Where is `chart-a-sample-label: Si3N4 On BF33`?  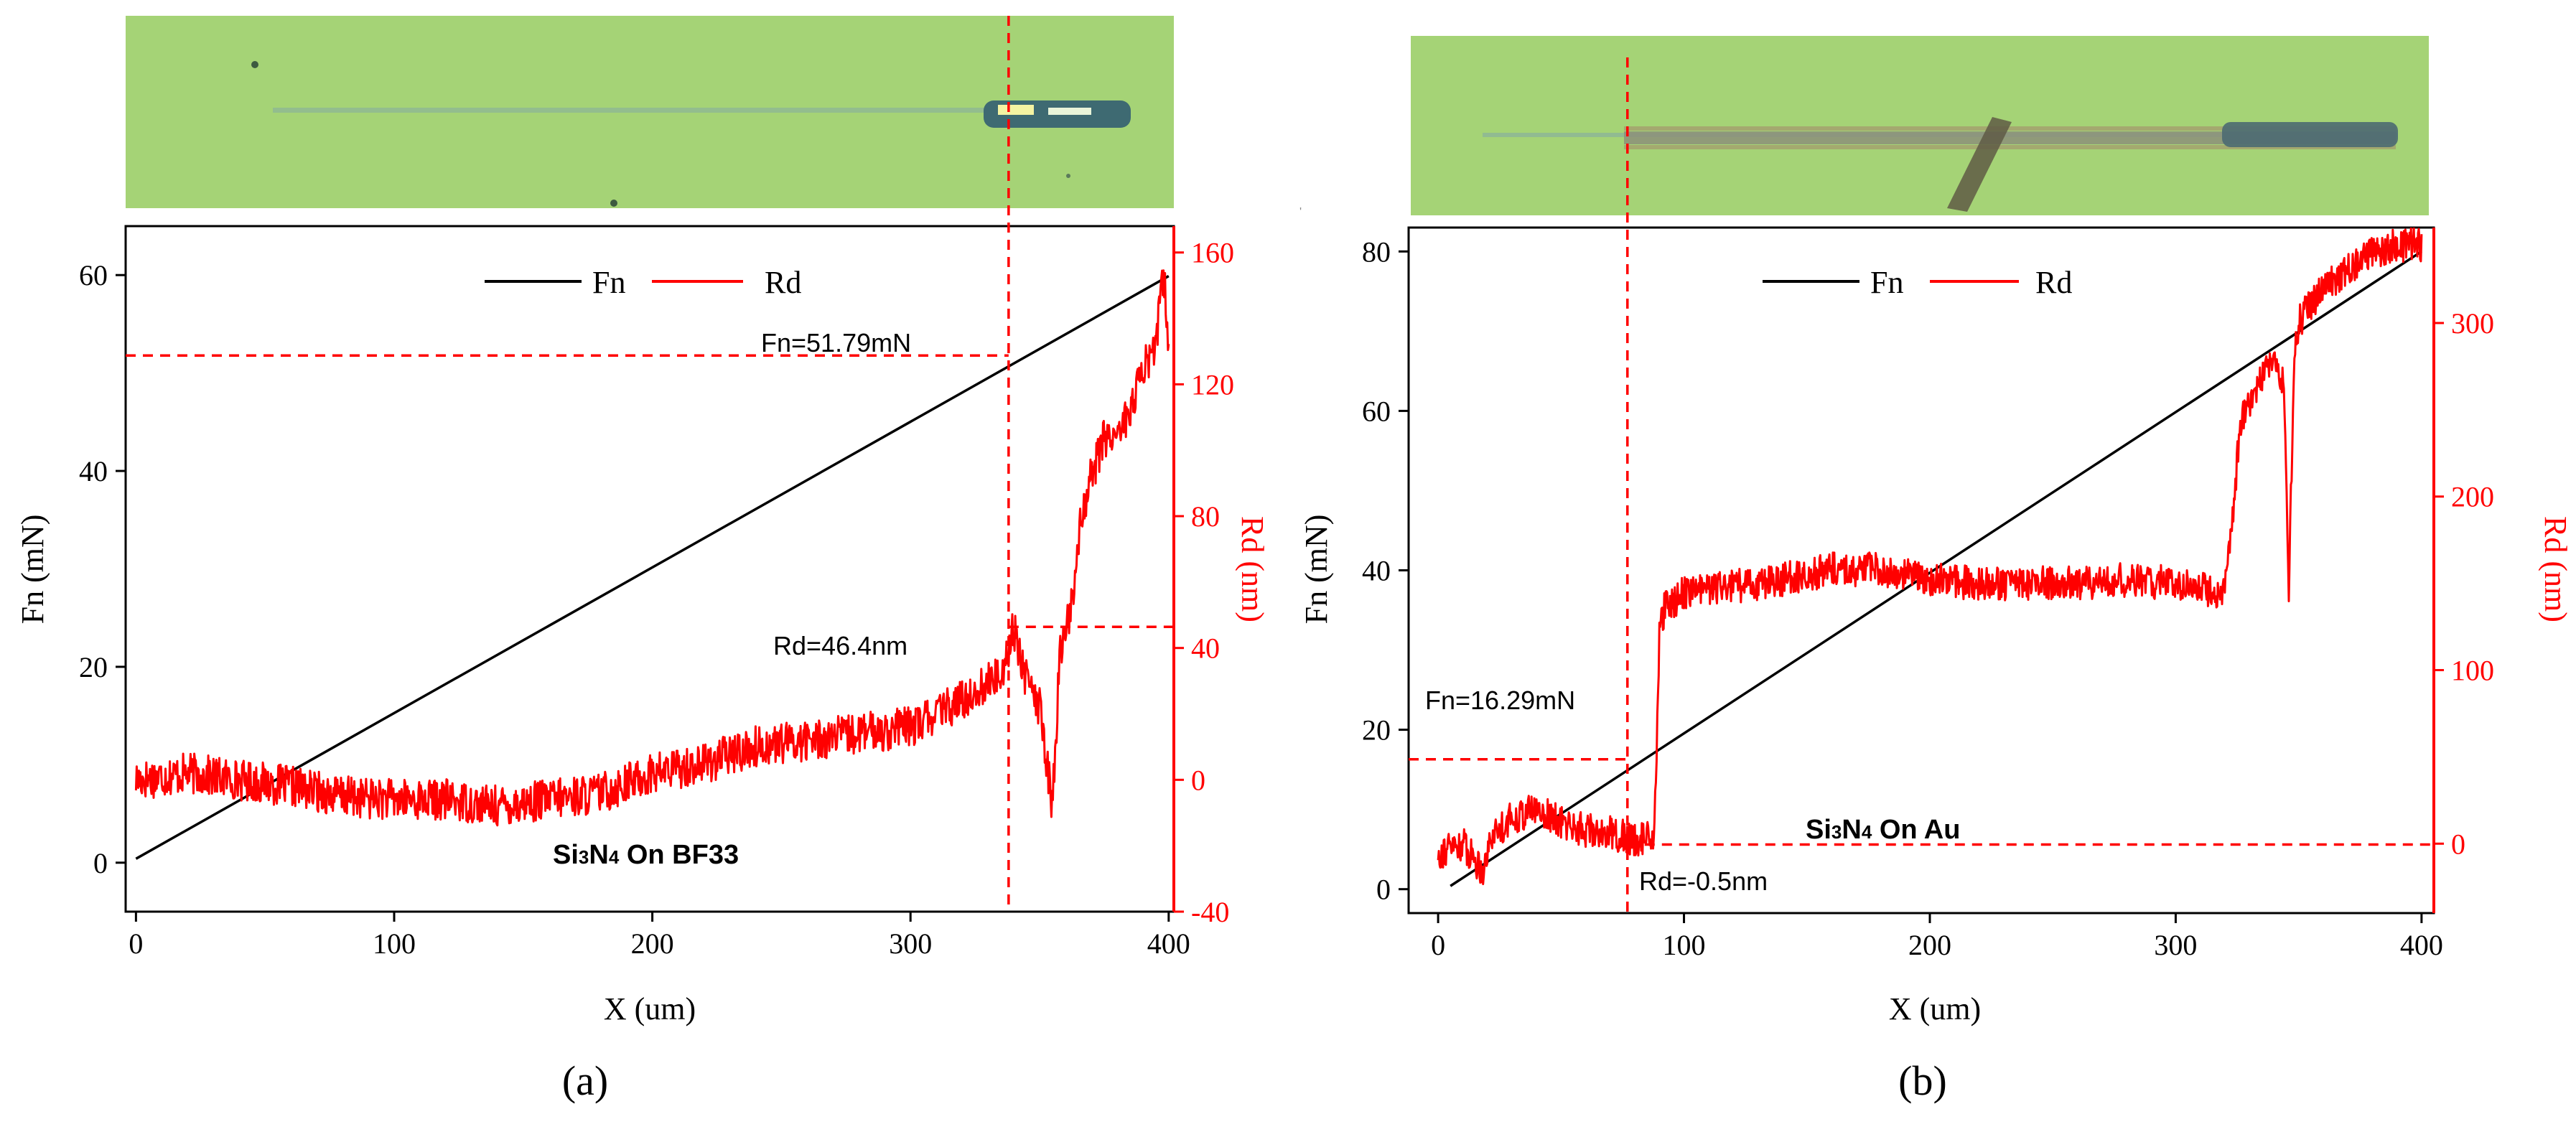 chart-a-sample-label: Si3N4 On BF33 is located at coordinates (646, 855).